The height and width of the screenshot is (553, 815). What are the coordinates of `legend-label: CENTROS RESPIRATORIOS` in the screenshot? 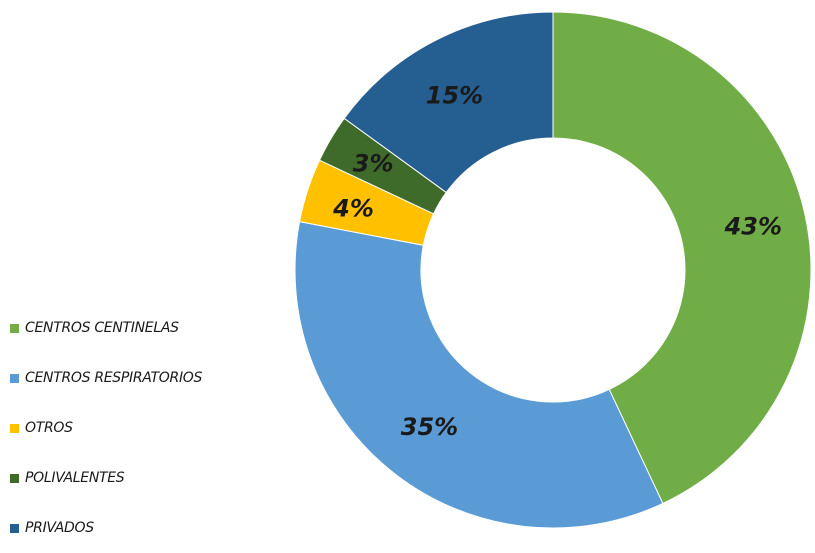 It's located at (114, 378).